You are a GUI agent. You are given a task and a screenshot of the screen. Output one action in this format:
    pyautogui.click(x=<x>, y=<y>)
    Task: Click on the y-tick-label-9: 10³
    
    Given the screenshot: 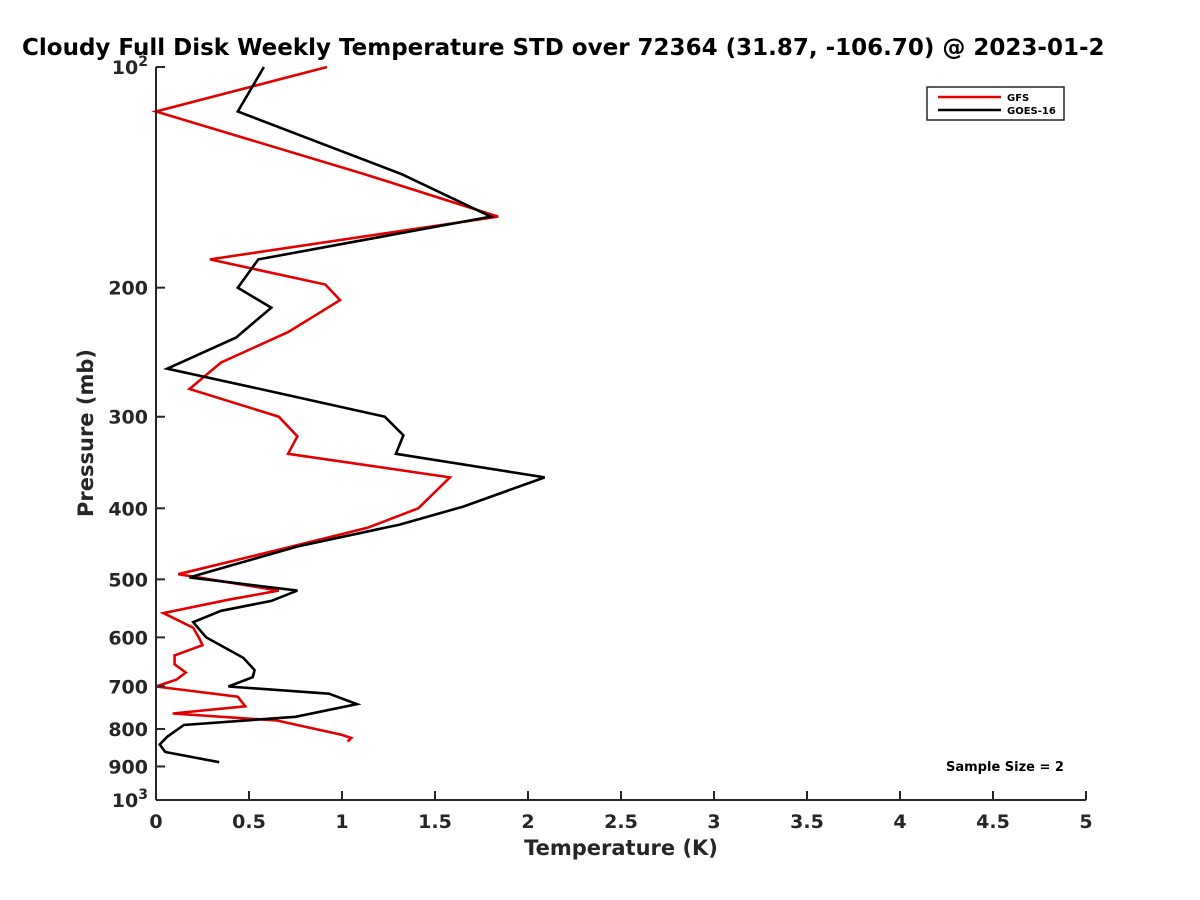 What is the action you would take?
    pyautogui.click(x=130, y=799)
    